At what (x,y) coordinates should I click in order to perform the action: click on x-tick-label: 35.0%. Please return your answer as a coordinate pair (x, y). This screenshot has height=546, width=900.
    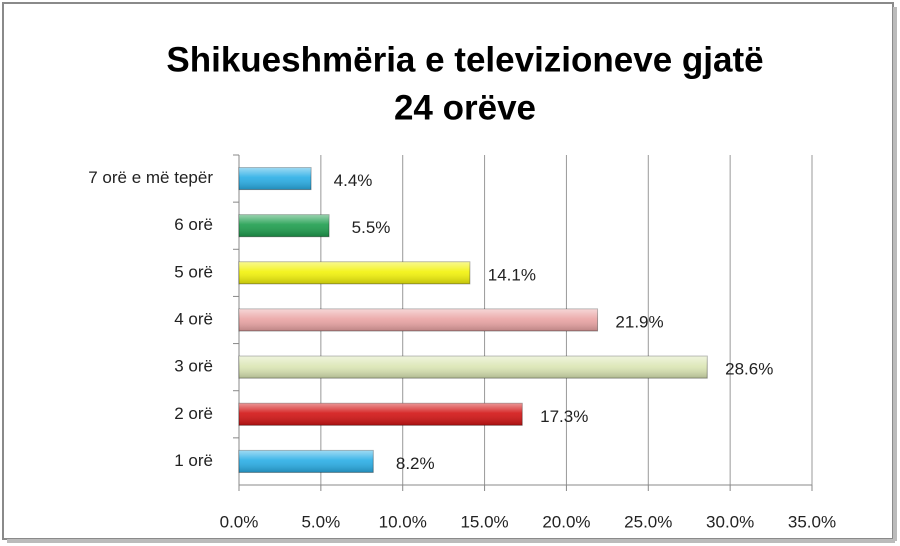
    Looking at the image, I should click on (812, 521).